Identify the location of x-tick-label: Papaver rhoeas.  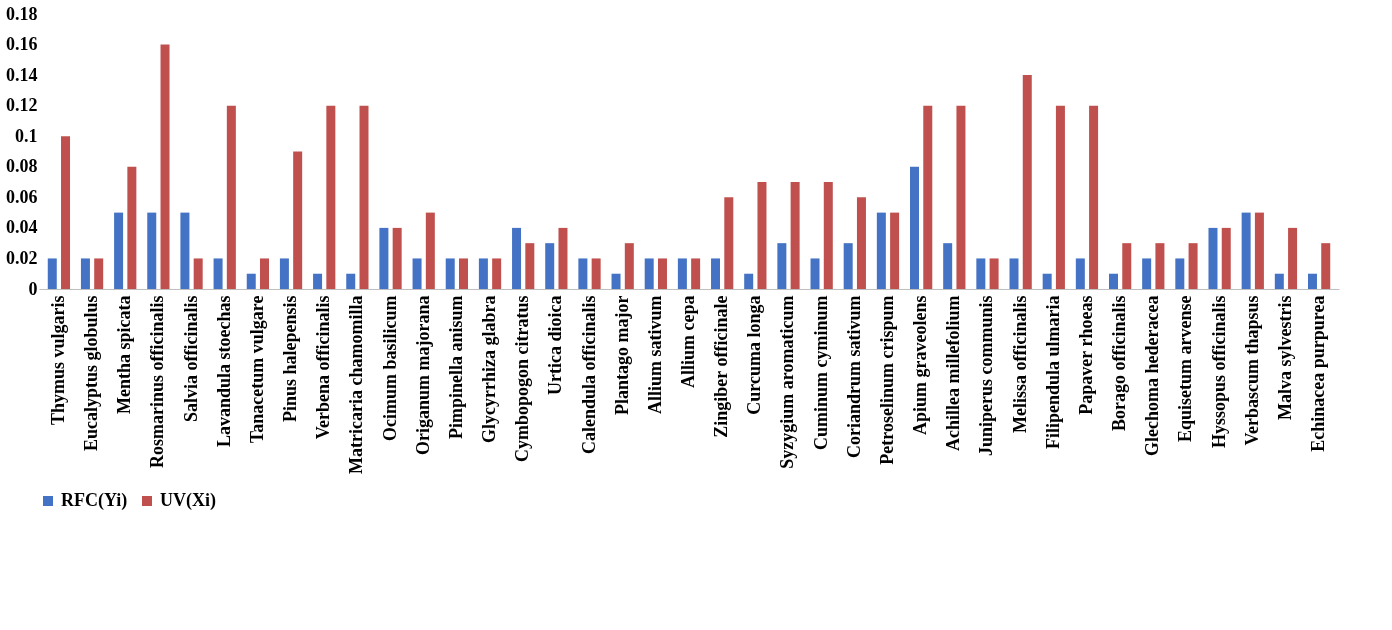
(1085, 355).